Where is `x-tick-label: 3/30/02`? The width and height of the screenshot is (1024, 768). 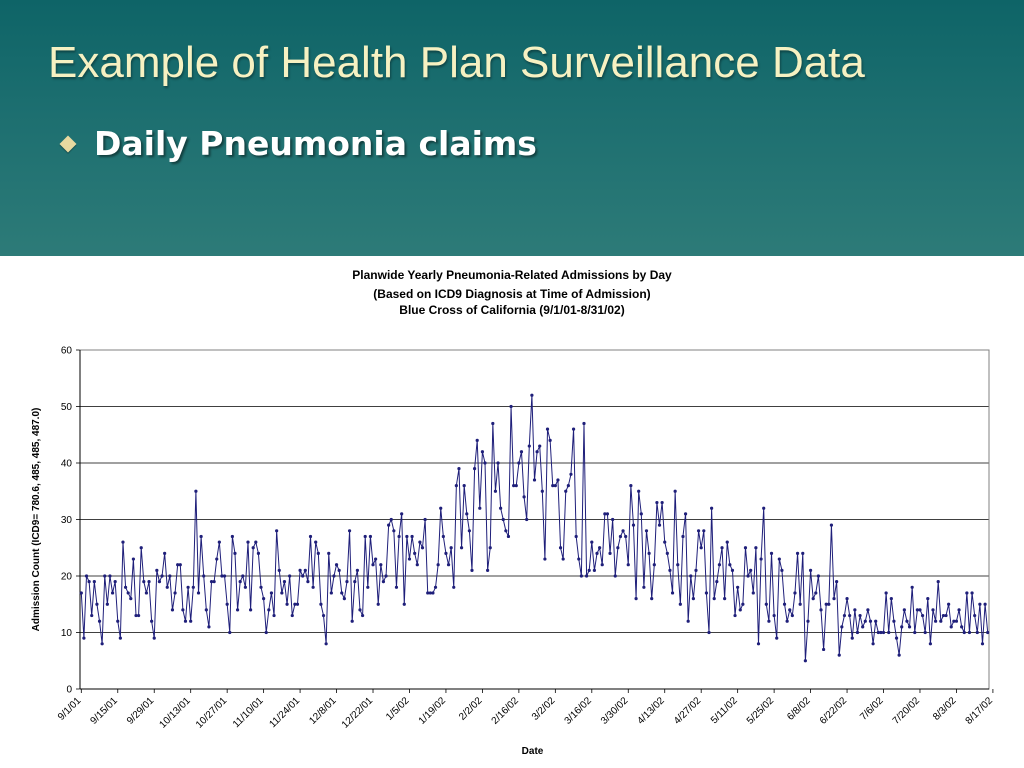
x-tick-label: 3/30/02 is located at coordinates (615, 711).